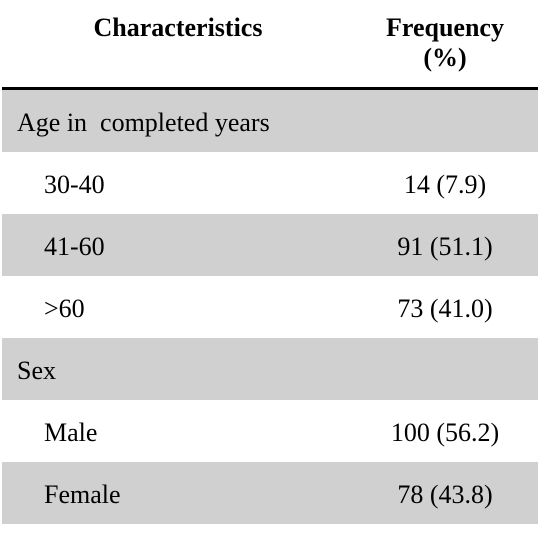 Image resolution: width=540 pixels, height=534 pixels. Describe the element at coordinates (74, 246) in the screenshot. I see `row-label: 41-60` at that location.